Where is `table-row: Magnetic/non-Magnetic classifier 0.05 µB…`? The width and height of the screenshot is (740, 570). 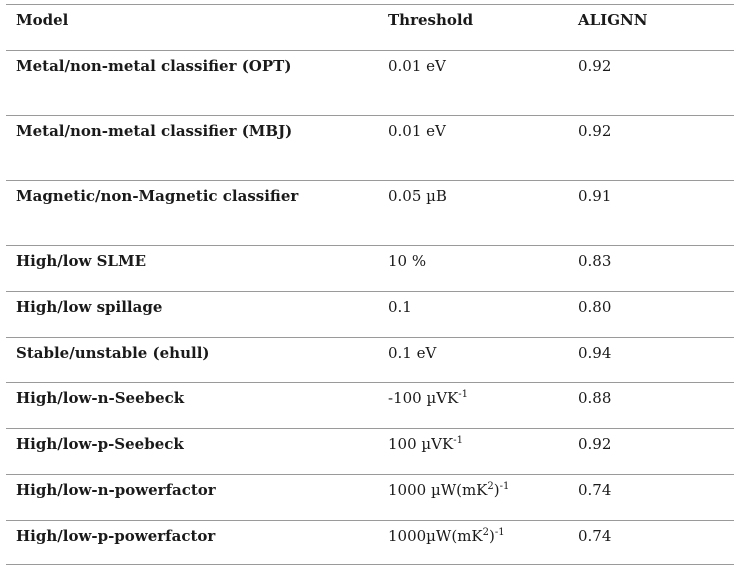
table-row: Magnetic/non-Magnetic classifier 0.05 µB… is located at coordinates (370, 212).